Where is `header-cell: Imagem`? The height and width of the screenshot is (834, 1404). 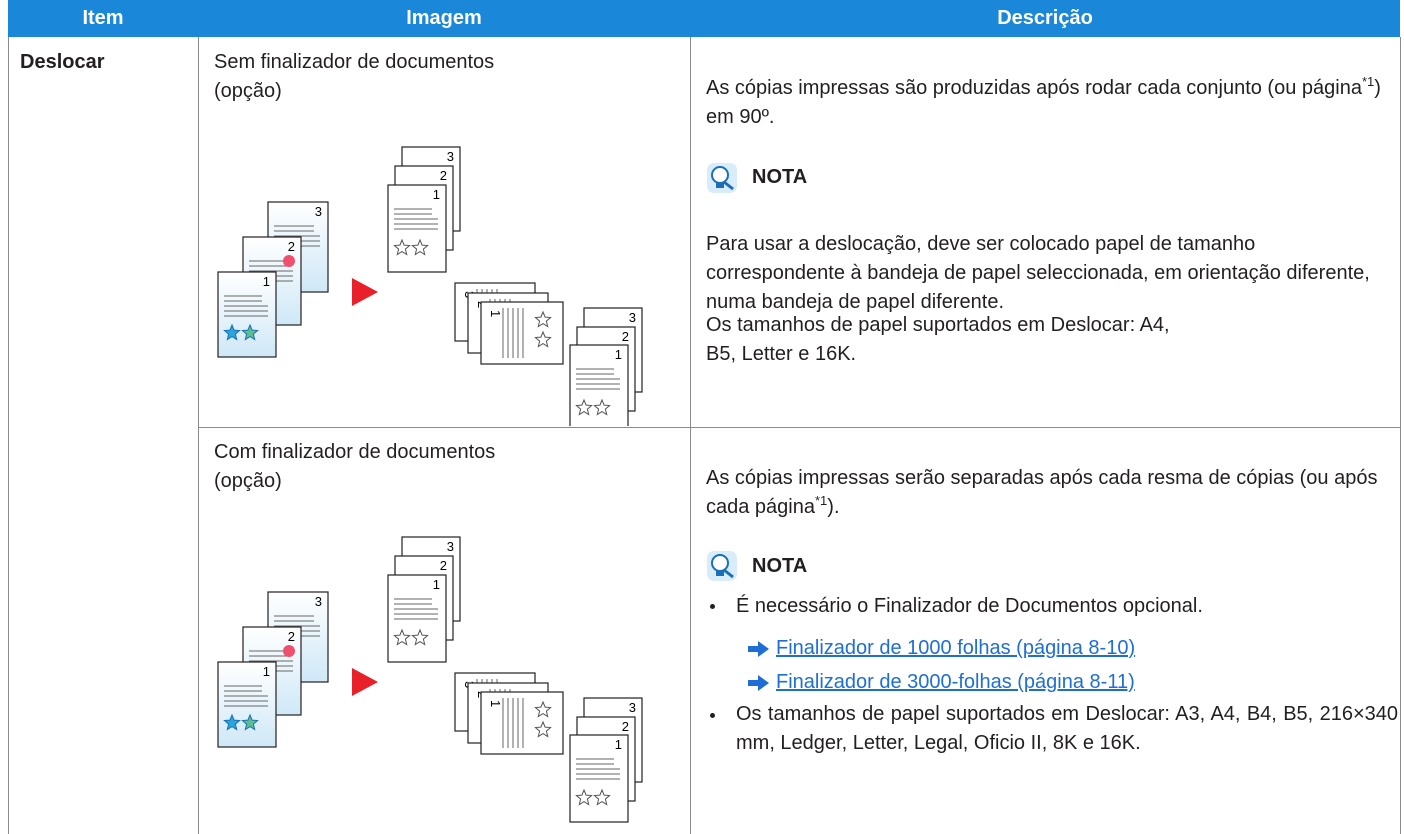 header-cell: Imagem is located at coordinates (444, 18).